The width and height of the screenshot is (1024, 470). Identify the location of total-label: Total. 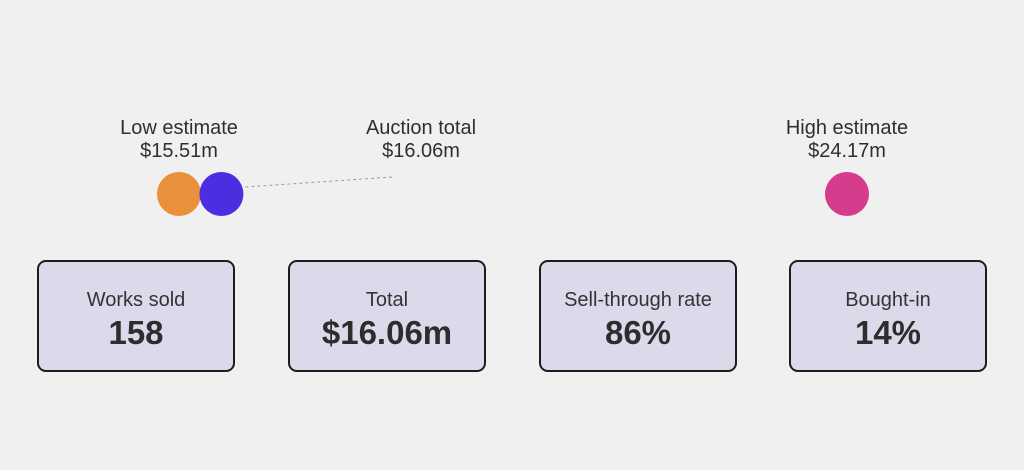
(387, 300).